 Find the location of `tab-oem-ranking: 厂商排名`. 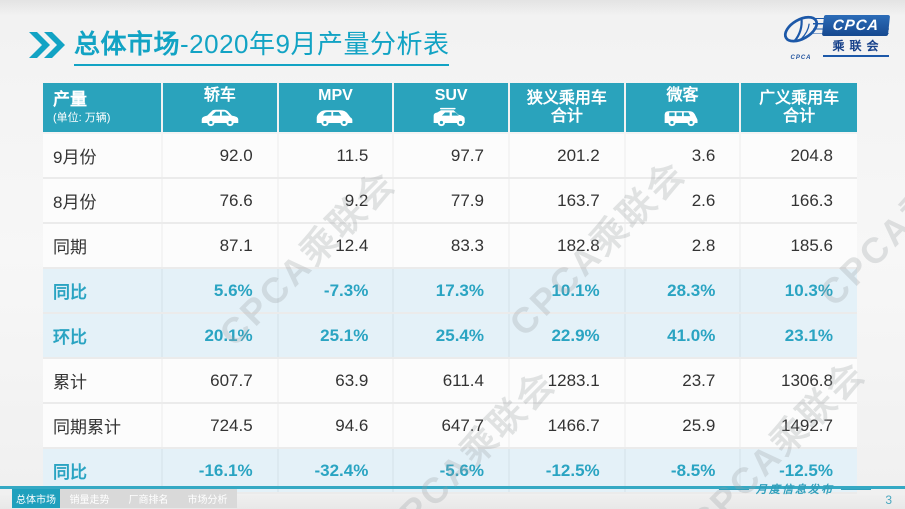

tab-oem-ranking: 厂商排名 is located at coordinates (148, 498).